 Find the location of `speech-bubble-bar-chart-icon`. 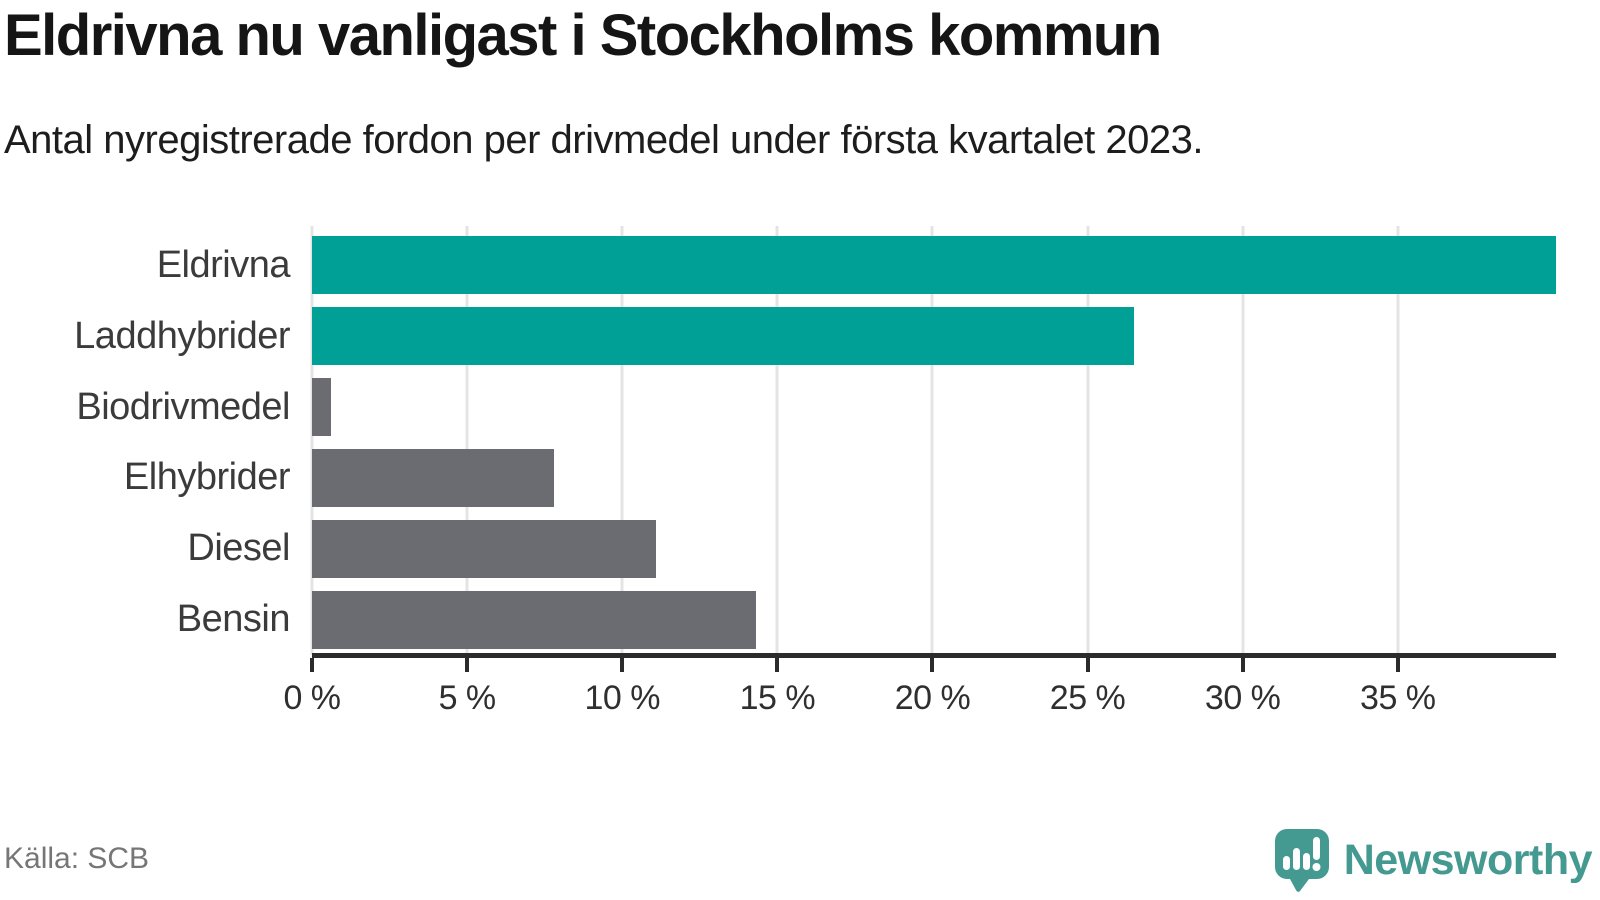

speech-bubble-bar-chart-icon is located at coordinates (1301, 860).